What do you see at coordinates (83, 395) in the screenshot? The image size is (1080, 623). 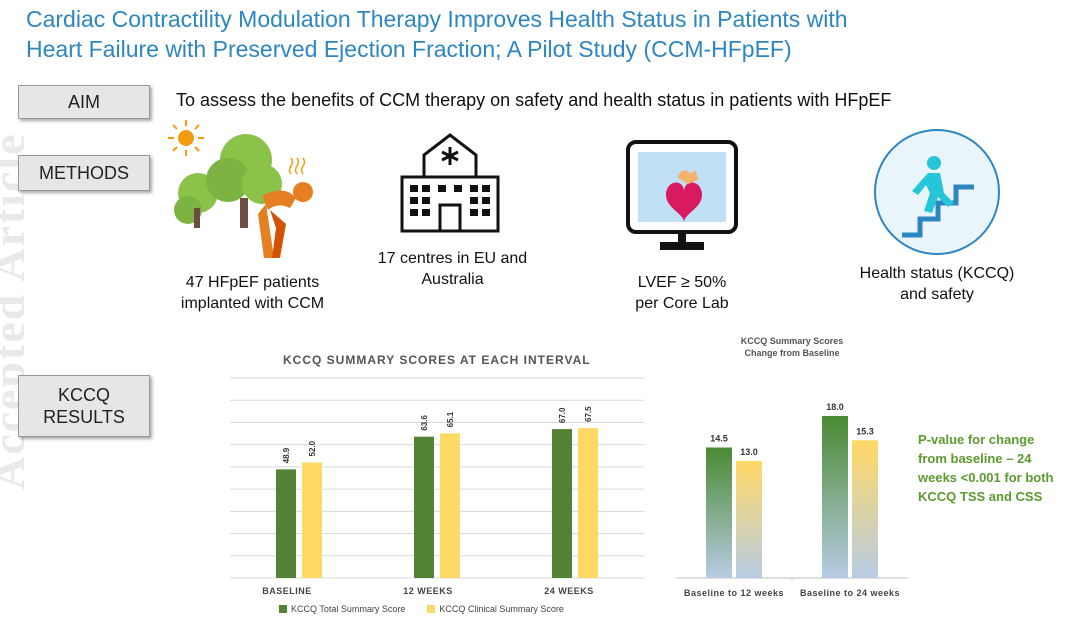 I see `results-label-line-1: KCCQ` at bounding box center [83, 395].